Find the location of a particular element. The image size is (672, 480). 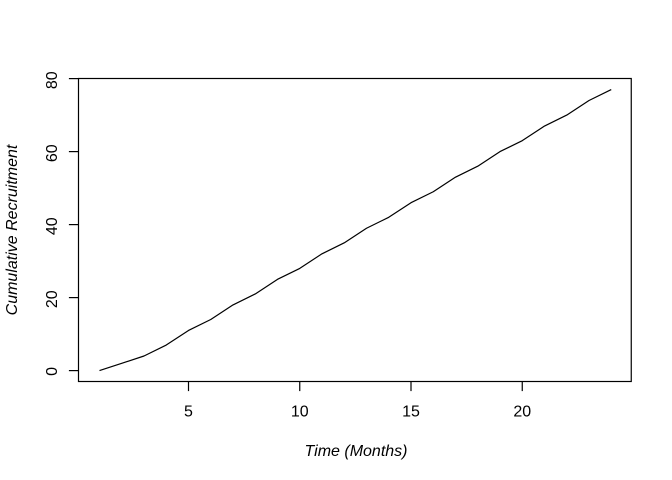

svg-text: 10 is located at coordinates (300, 412).